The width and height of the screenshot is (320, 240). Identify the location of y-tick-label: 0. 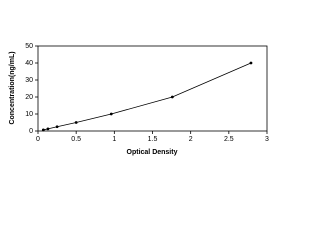
(31, 131).